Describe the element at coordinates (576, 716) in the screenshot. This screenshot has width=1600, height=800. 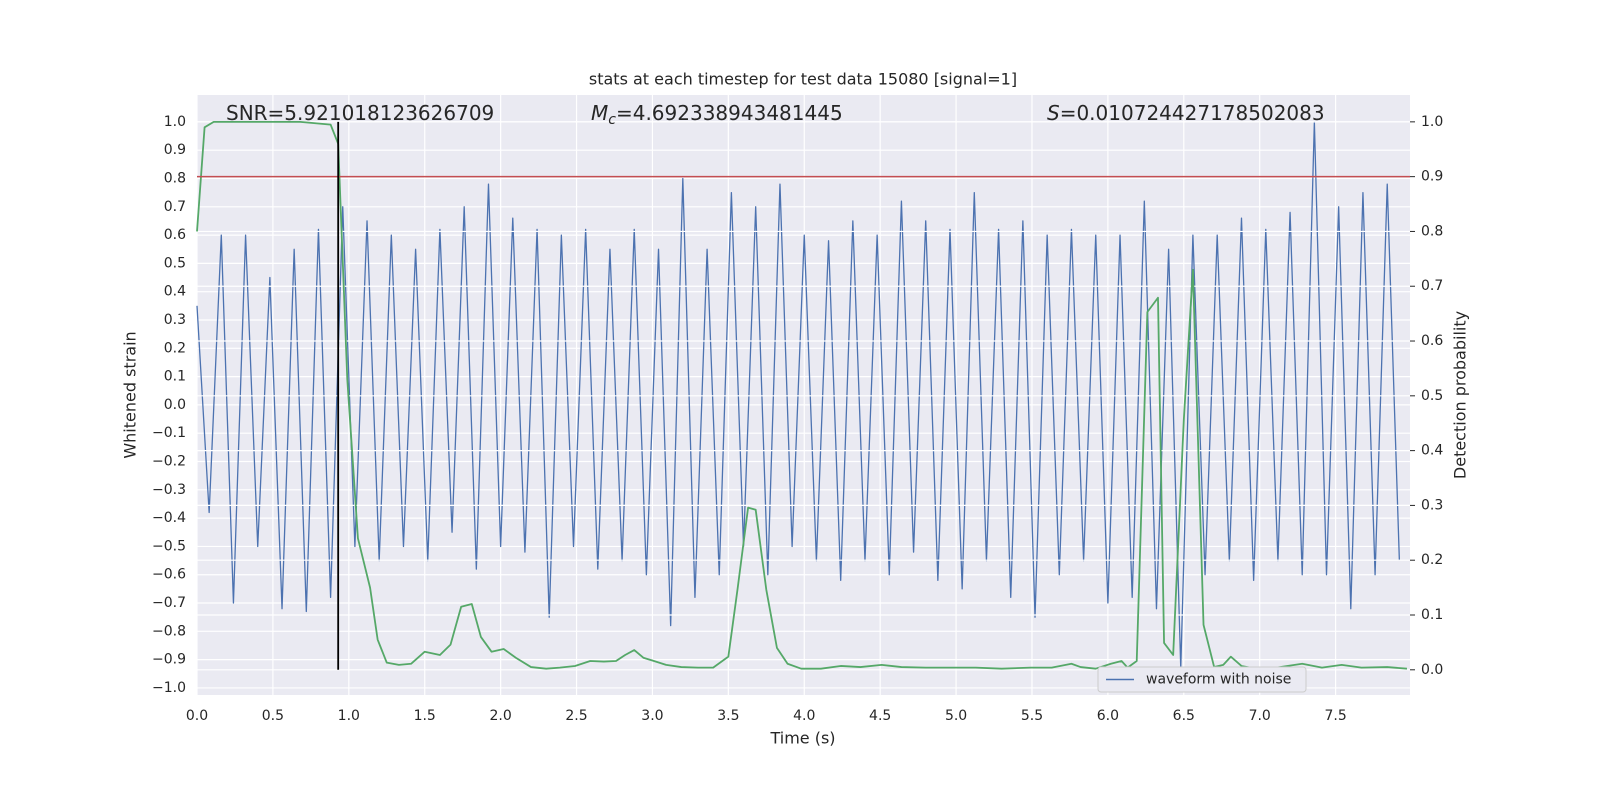
I see `x-tick-label: 2.5` at that location.